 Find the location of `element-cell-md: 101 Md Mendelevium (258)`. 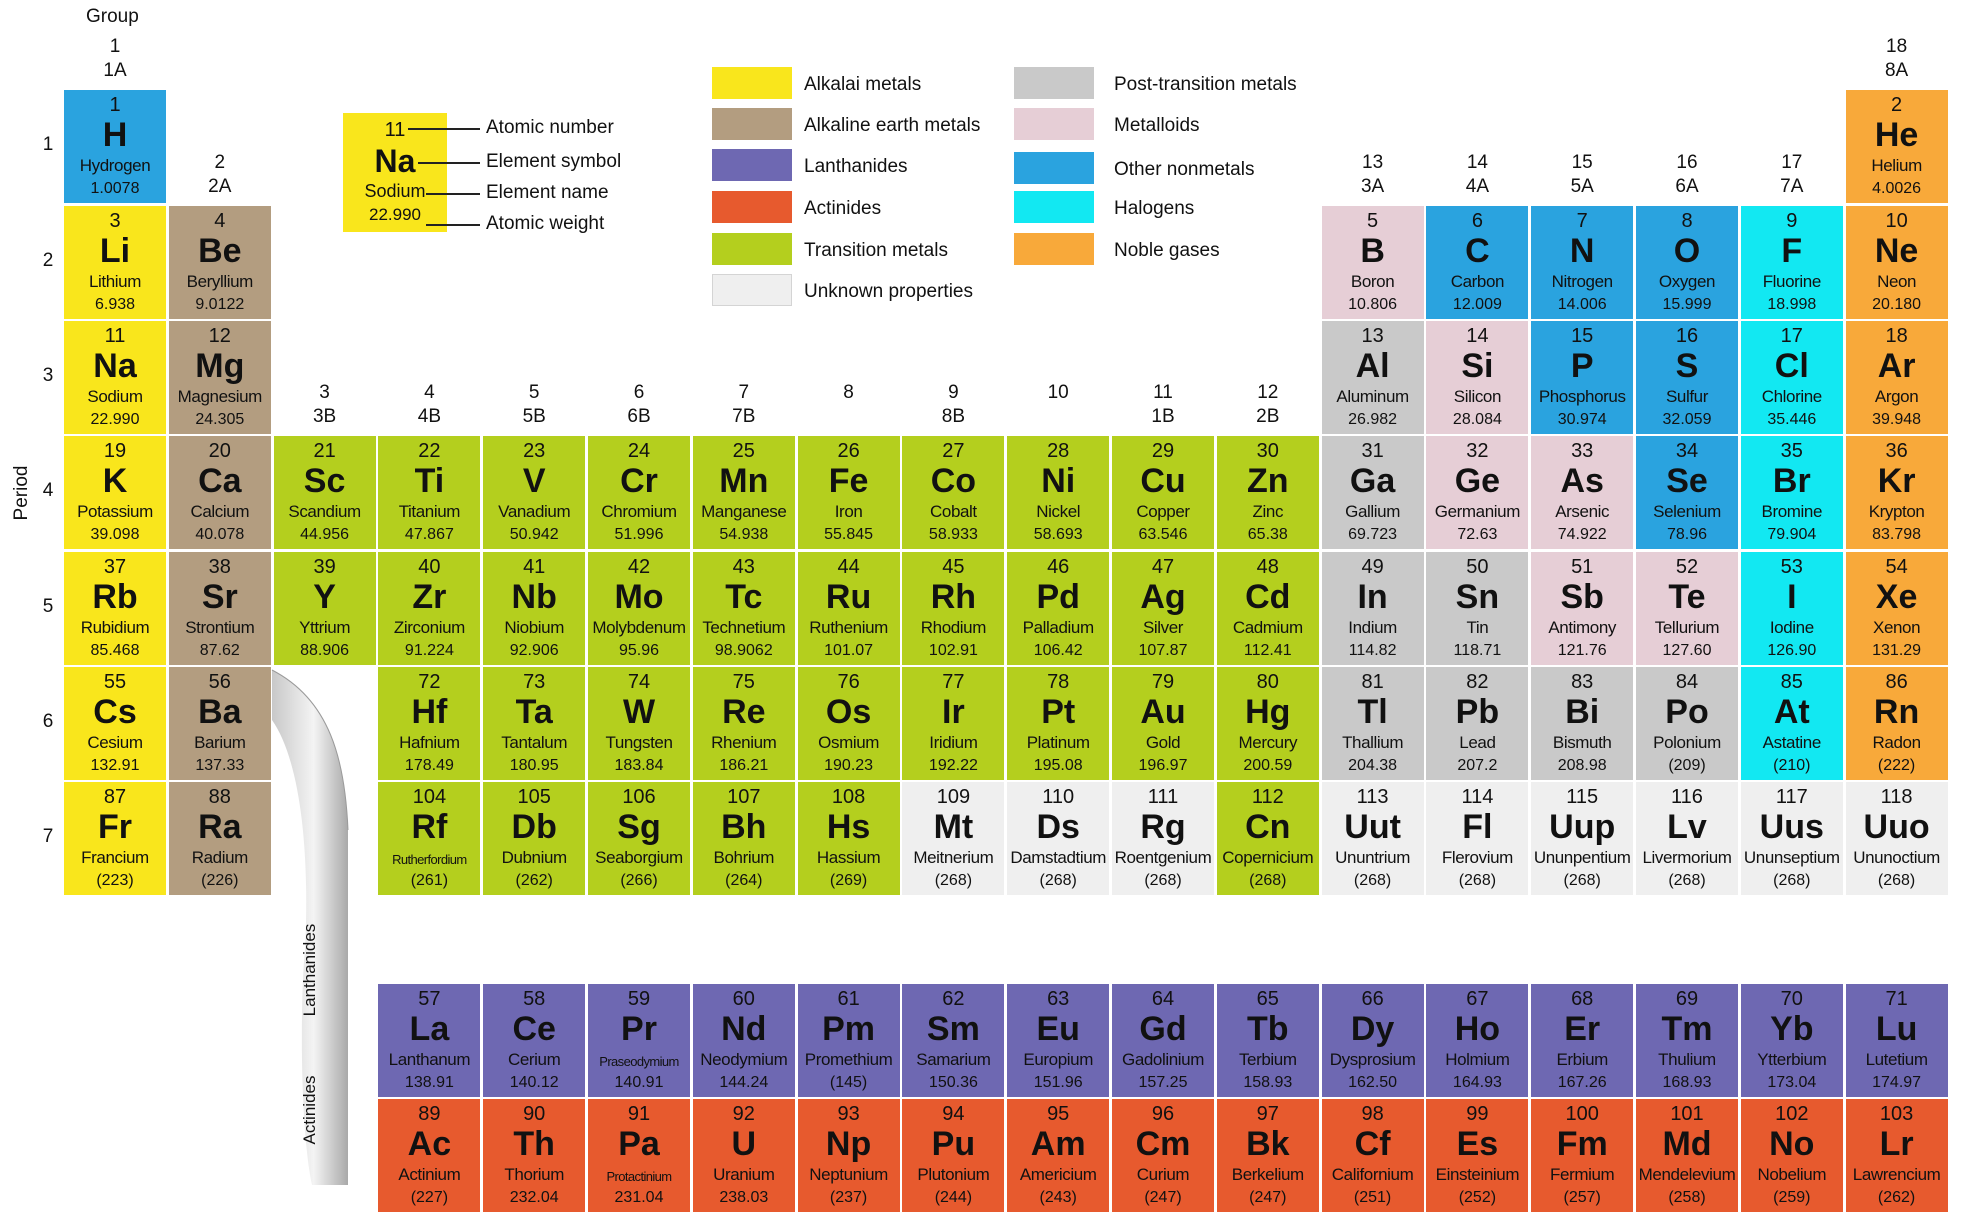

element-cell-md: 101 Md Mendelevium (258) is located at coordinates (1687, 1155).